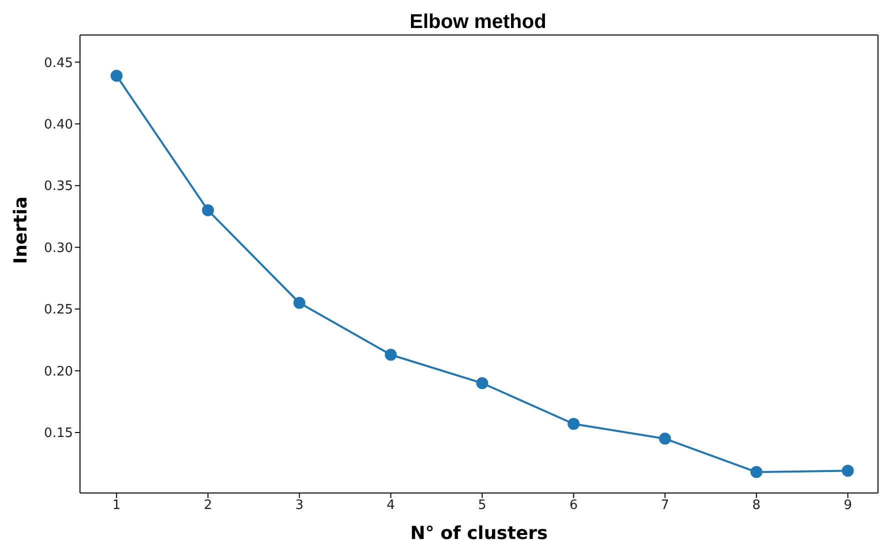 This screenshot has height=557, width=893. What do you see at coordinates (756, 506) in the screenshot?
I see `x-tick-label: 8` at bounding box center [756, 506].